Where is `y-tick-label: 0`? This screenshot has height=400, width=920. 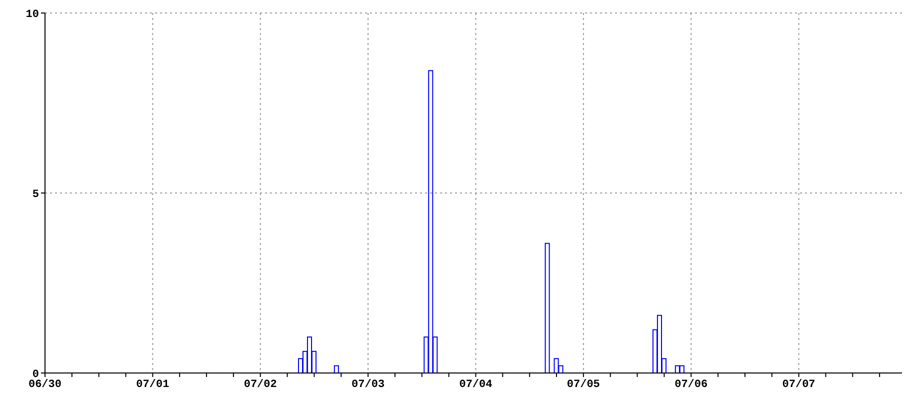 y-tick-label: 0 is located at coordinates (35, 374).